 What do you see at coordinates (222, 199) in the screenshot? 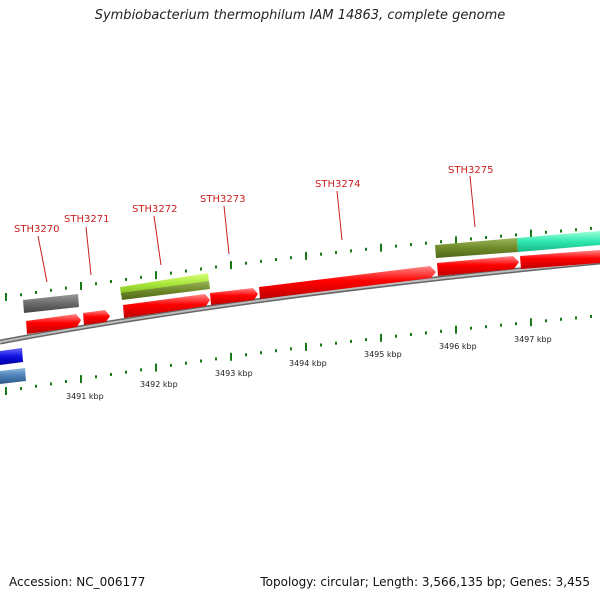
I see `gene-label-sth3273: STH3273` at bounding box center [222, 199].